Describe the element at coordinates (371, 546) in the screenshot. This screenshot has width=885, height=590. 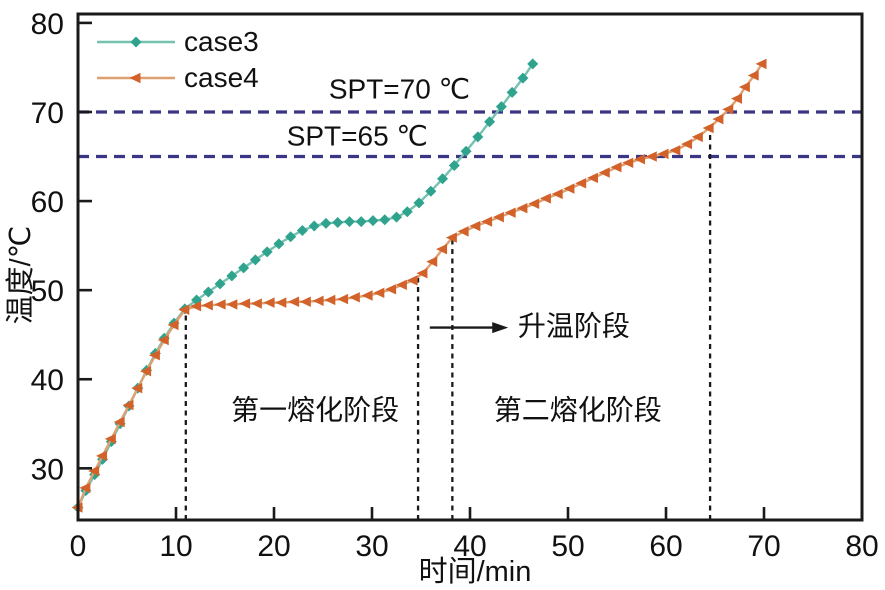
I see `x-tick-label: 30` at that location.